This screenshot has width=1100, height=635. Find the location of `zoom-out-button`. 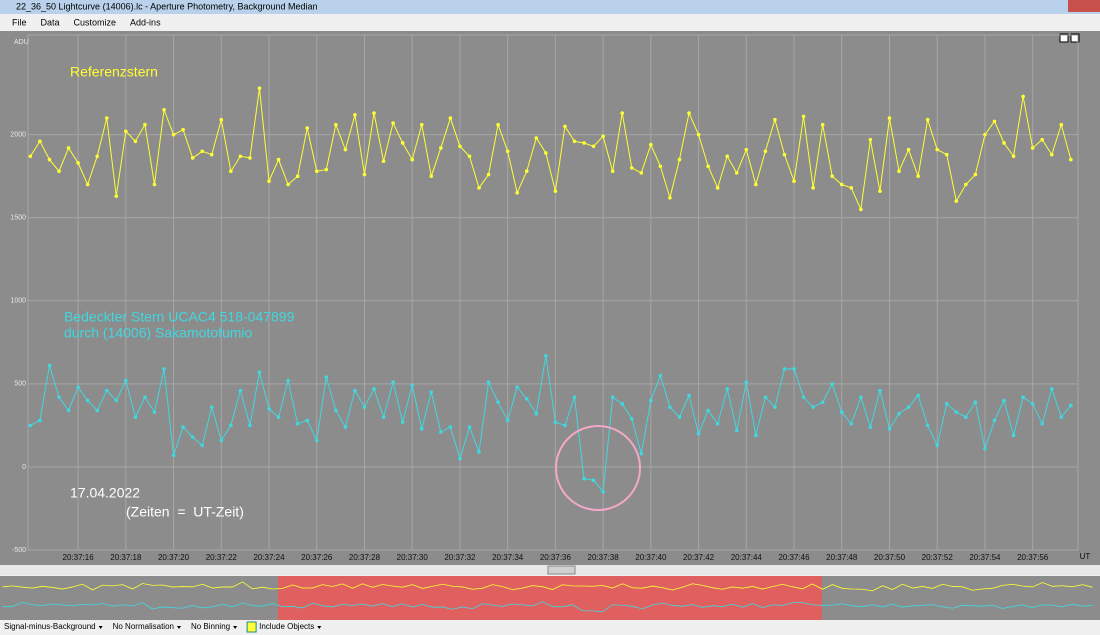

zoom-out-button is located at coordinates (1075, 38).